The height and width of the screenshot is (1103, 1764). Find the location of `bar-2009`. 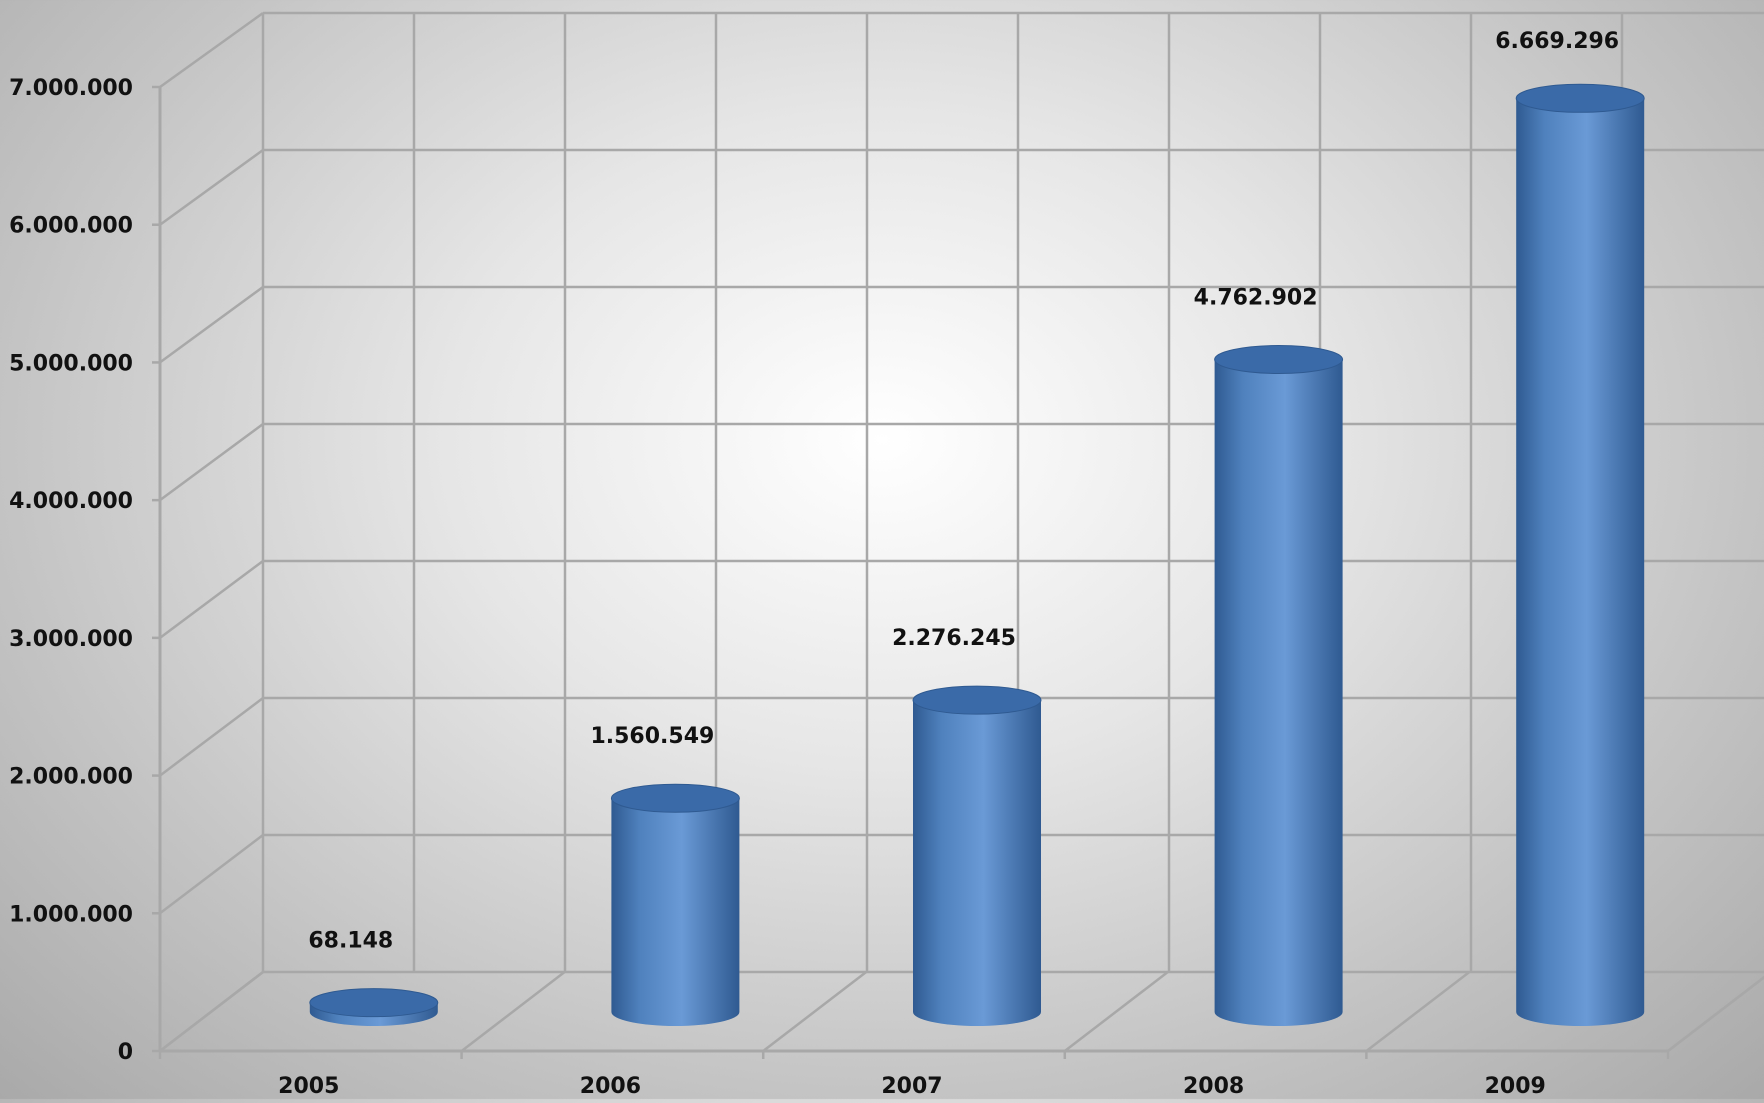

bar-2009 is located at coordinates (1580, 555).